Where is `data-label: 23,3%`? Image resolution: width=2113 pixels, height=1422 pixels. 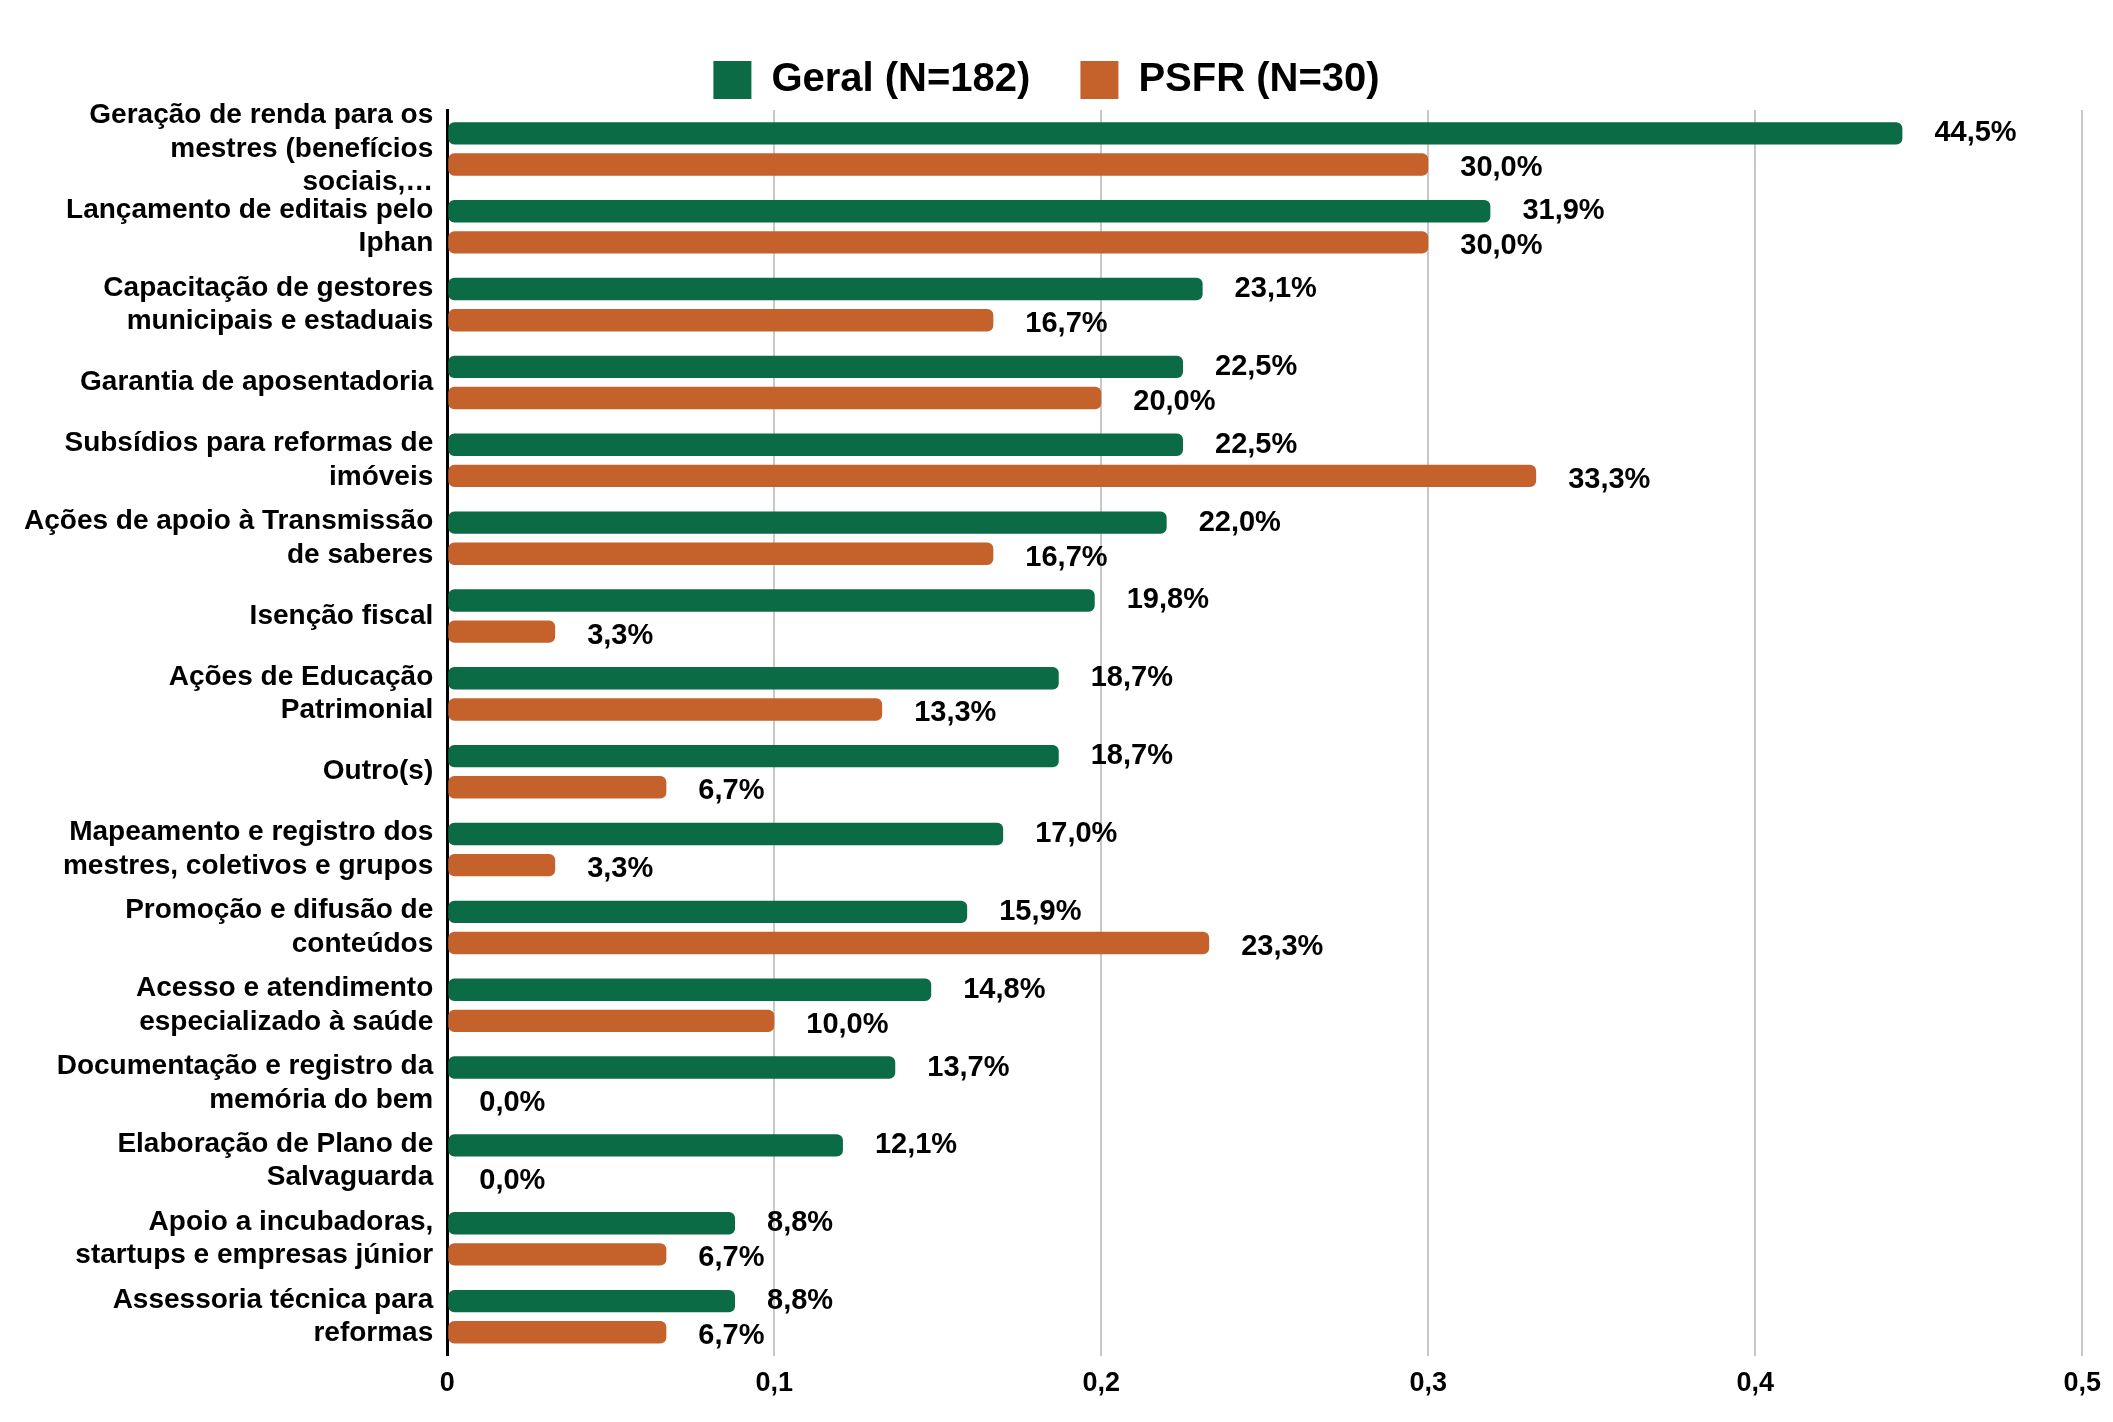 data-label: 23,3% is located at coordinates (1282, 944).